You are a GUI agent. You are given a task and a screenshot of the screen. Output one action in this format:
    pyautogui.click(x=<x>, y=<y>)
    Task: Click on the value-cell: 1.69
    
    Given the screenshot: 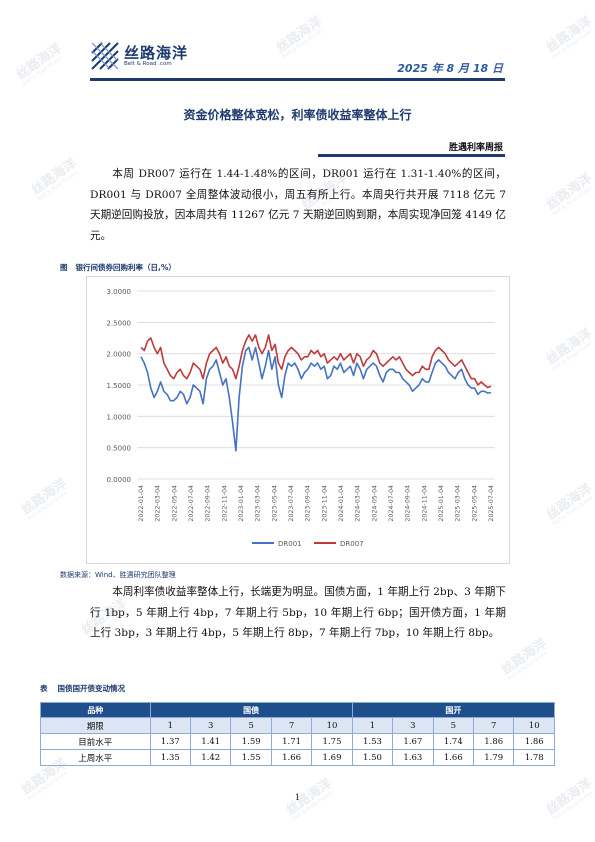 What is the action you would take?
    pyautogui.click(x=332, y=757)
    